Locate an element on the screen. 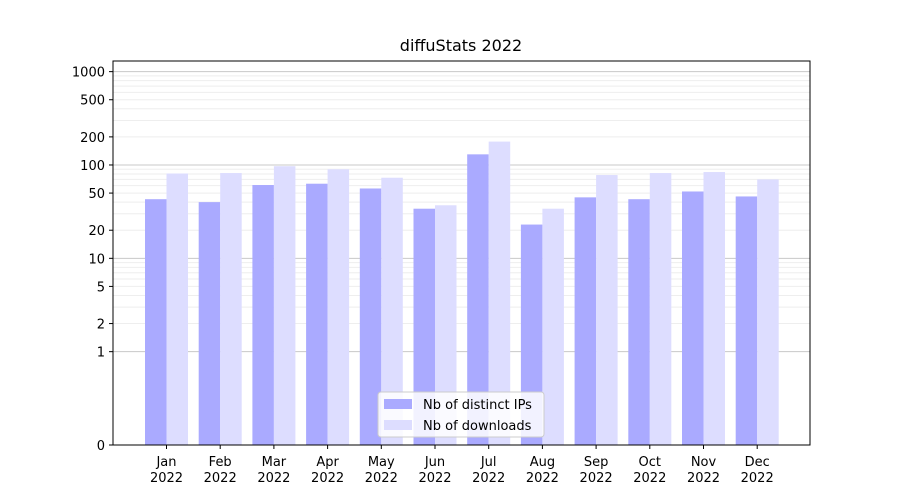  bar-downloads-nov is located at coordinates (714, 308).